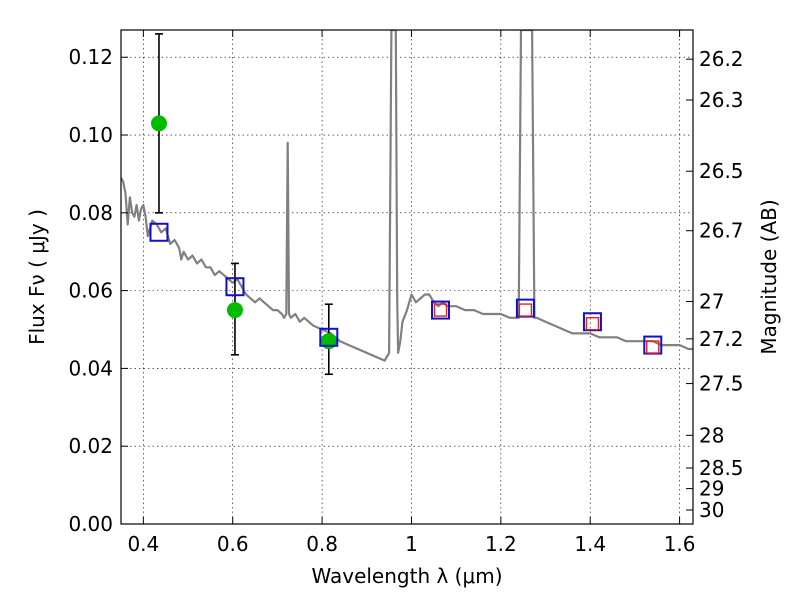 Image resolution: width=800 pixels, height=600 pixels. Describe the element at coordinates (711, 489) in the screenshot. I see `right-tick-label: 29` at that location.